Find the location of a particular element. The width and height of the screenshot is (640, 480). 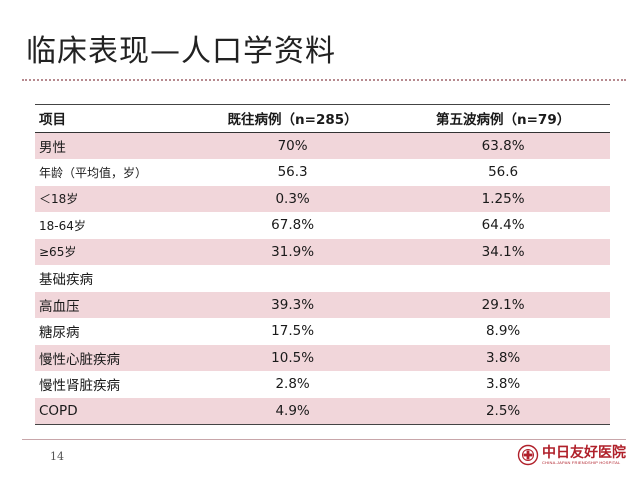

prior-value: 70% is located at coordinates (293, 145).